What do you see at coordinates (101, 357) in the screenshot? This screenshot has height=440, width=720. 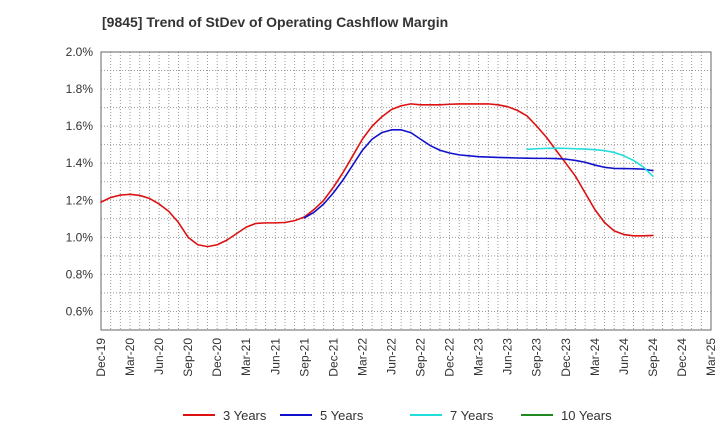 I see `x-tick-label: Dec-19` at bounding box center [101, 357].